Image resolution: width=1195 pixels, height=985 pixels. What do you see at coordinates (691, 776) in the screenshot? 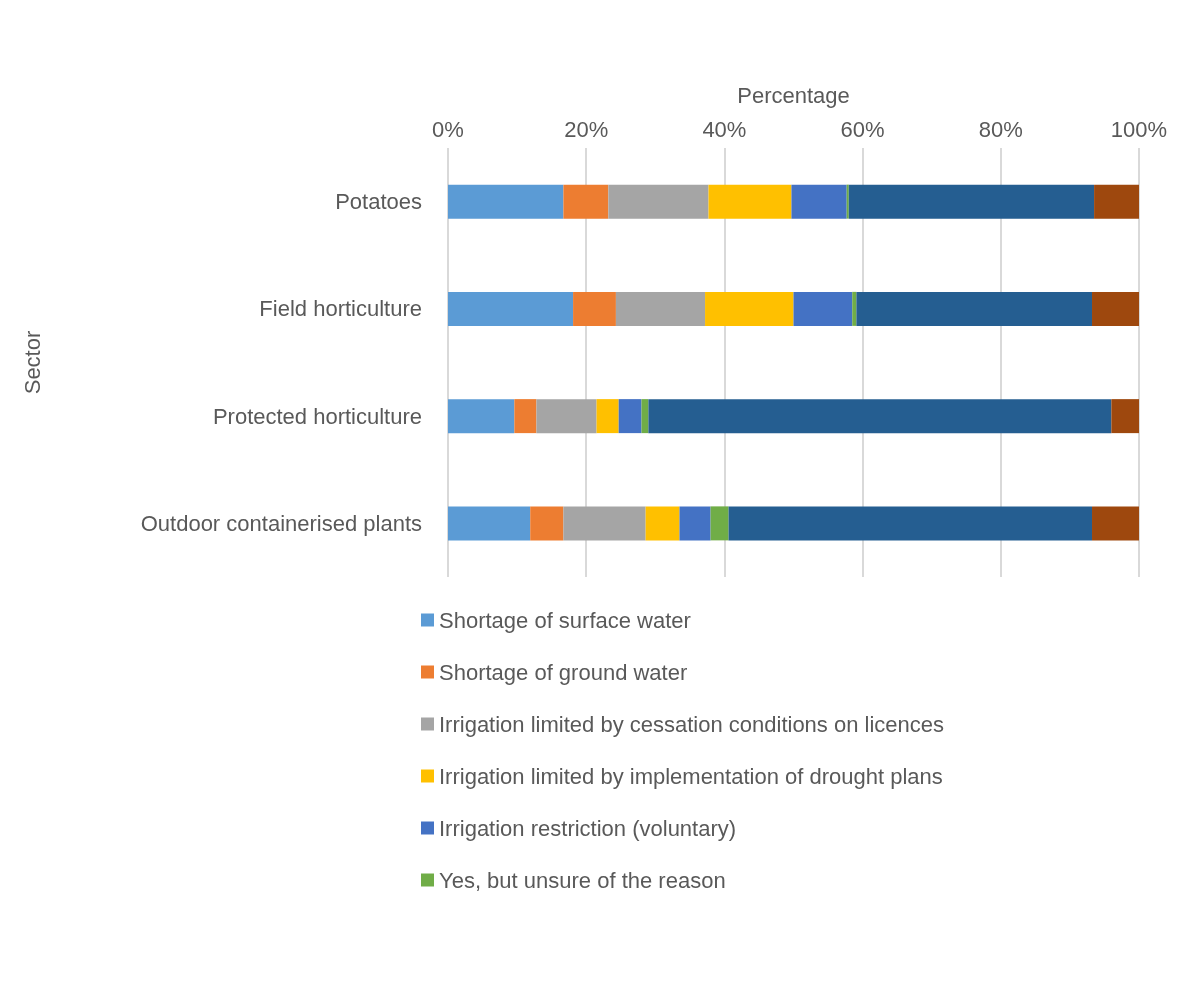
I see `legend-label: Irrigation limited by implementation of drought plans` at bounding box center [691, 776].